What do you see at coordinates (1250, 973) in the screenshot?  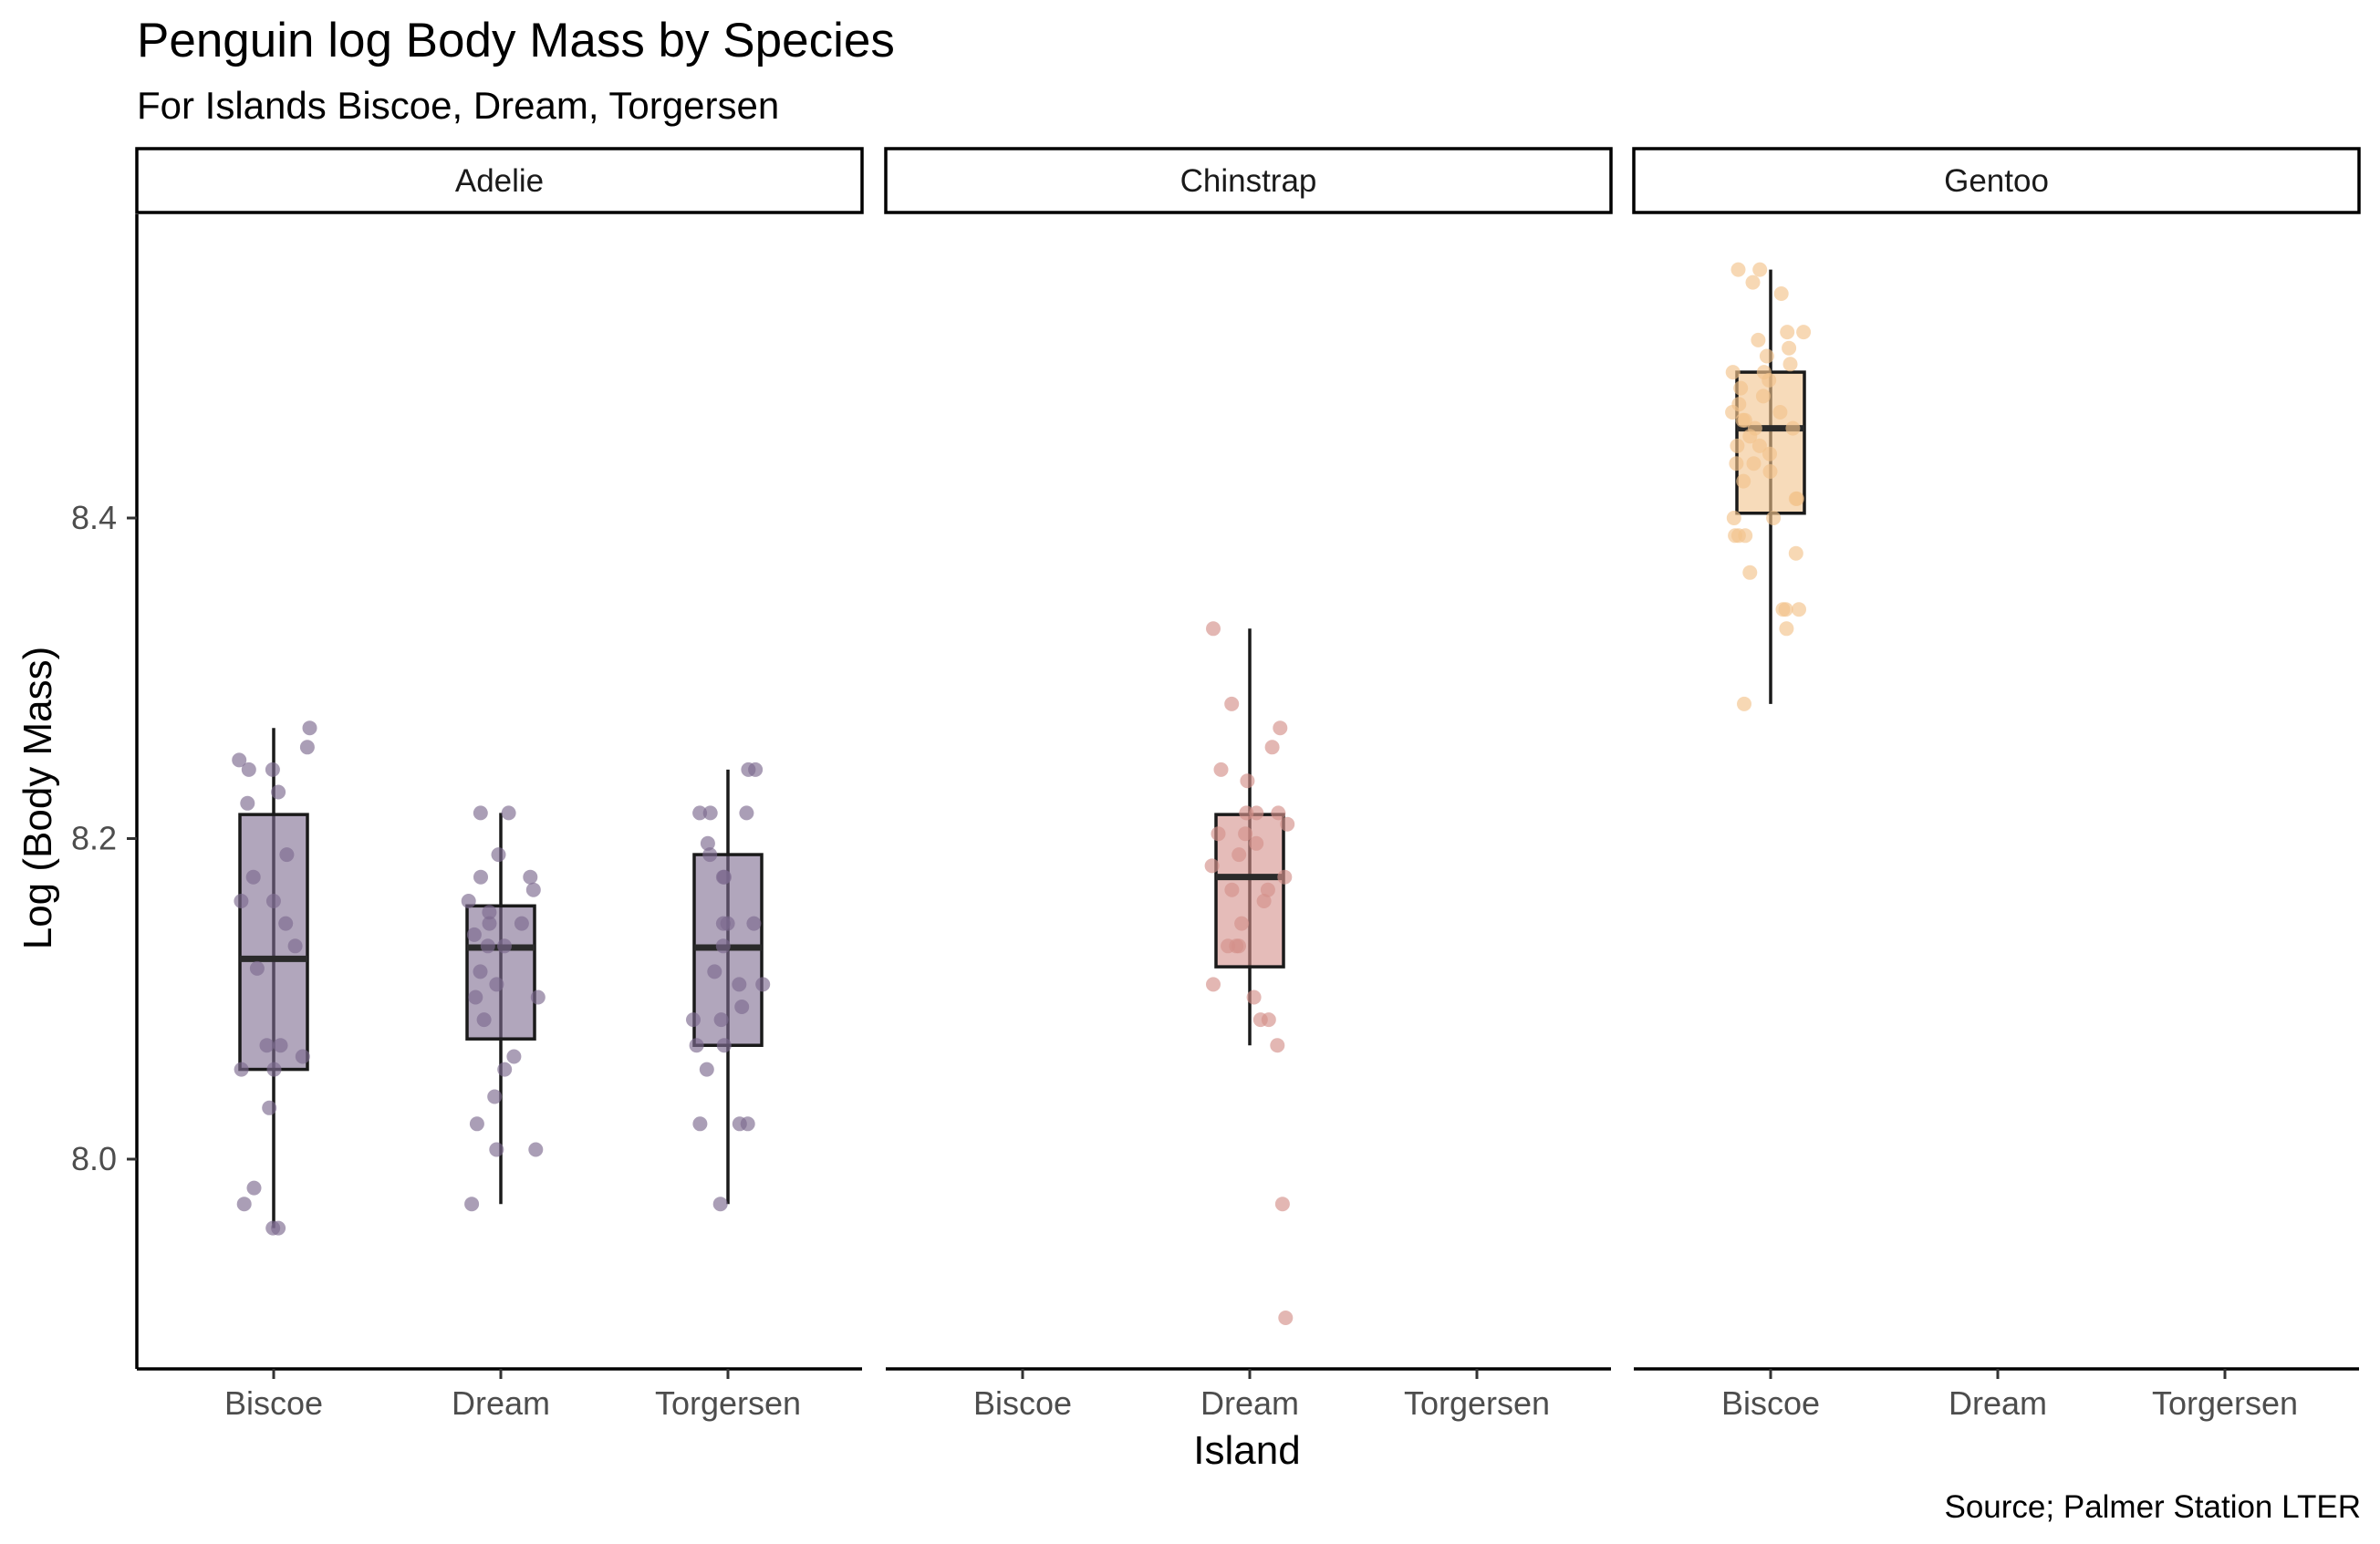 I see `box-chinstrap-dream` at bounding box center [1250, 973].